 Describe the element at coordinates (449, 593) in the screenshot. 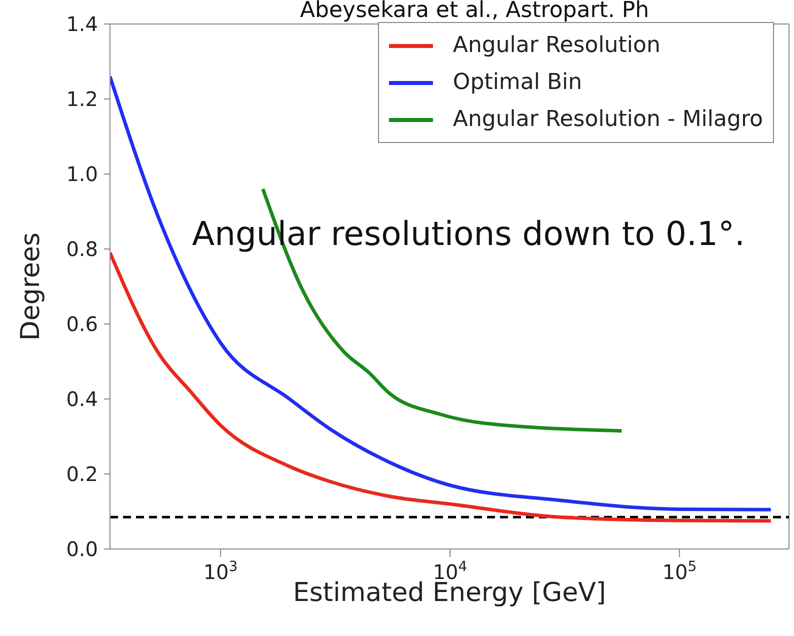

I see `x-axis-title: Estimated Energy [GeV]` at that location.